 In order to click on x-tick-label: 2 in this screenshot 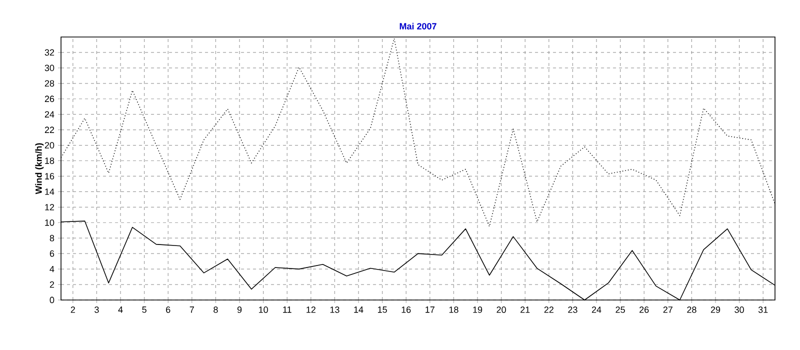, I will do `click(72, 309)`.